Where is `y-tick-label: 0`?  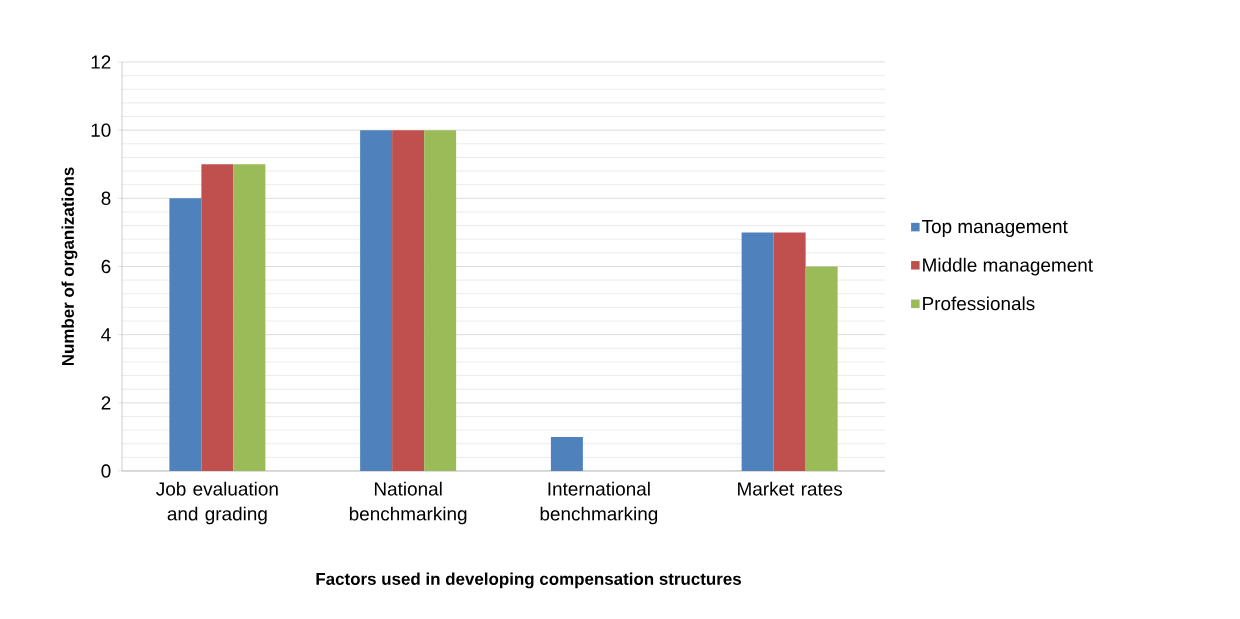 y-tick-label: 0 is located at coordinates (106, 471).